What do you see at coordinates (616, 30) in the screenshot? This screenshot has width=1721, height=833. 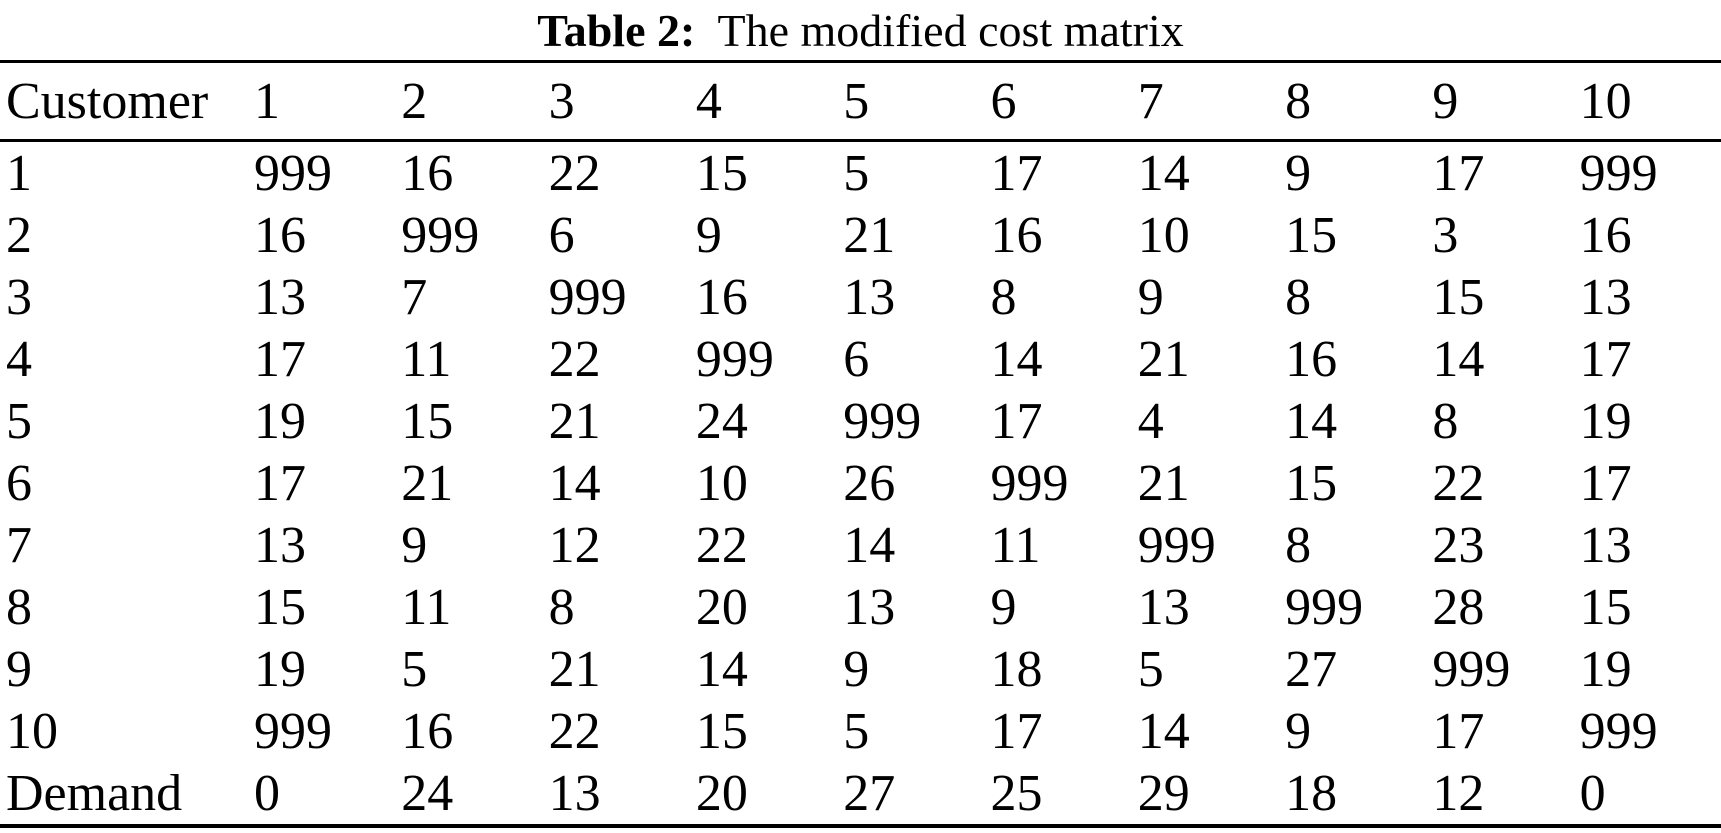 I see `table-caption-label: Table 2:` at bounding box center [616, 30].